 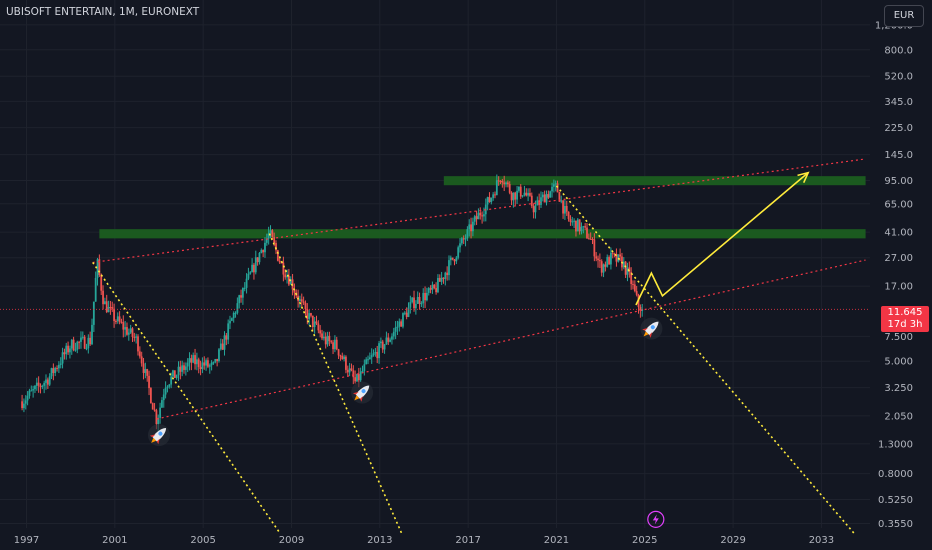 I want to click on y-tick-label: 520.0, so click(x=898, y=77).